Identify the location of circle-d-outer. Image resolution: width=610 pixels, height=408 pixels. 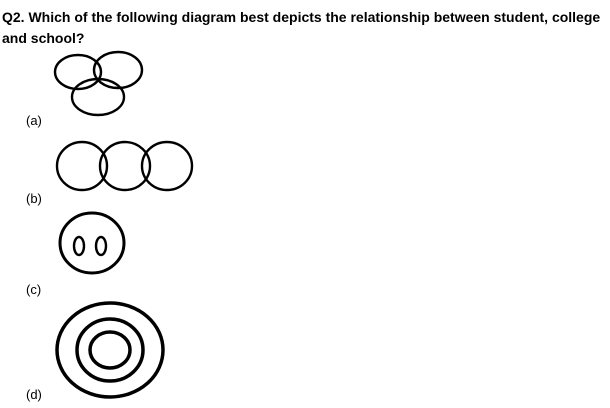
(110, 350).